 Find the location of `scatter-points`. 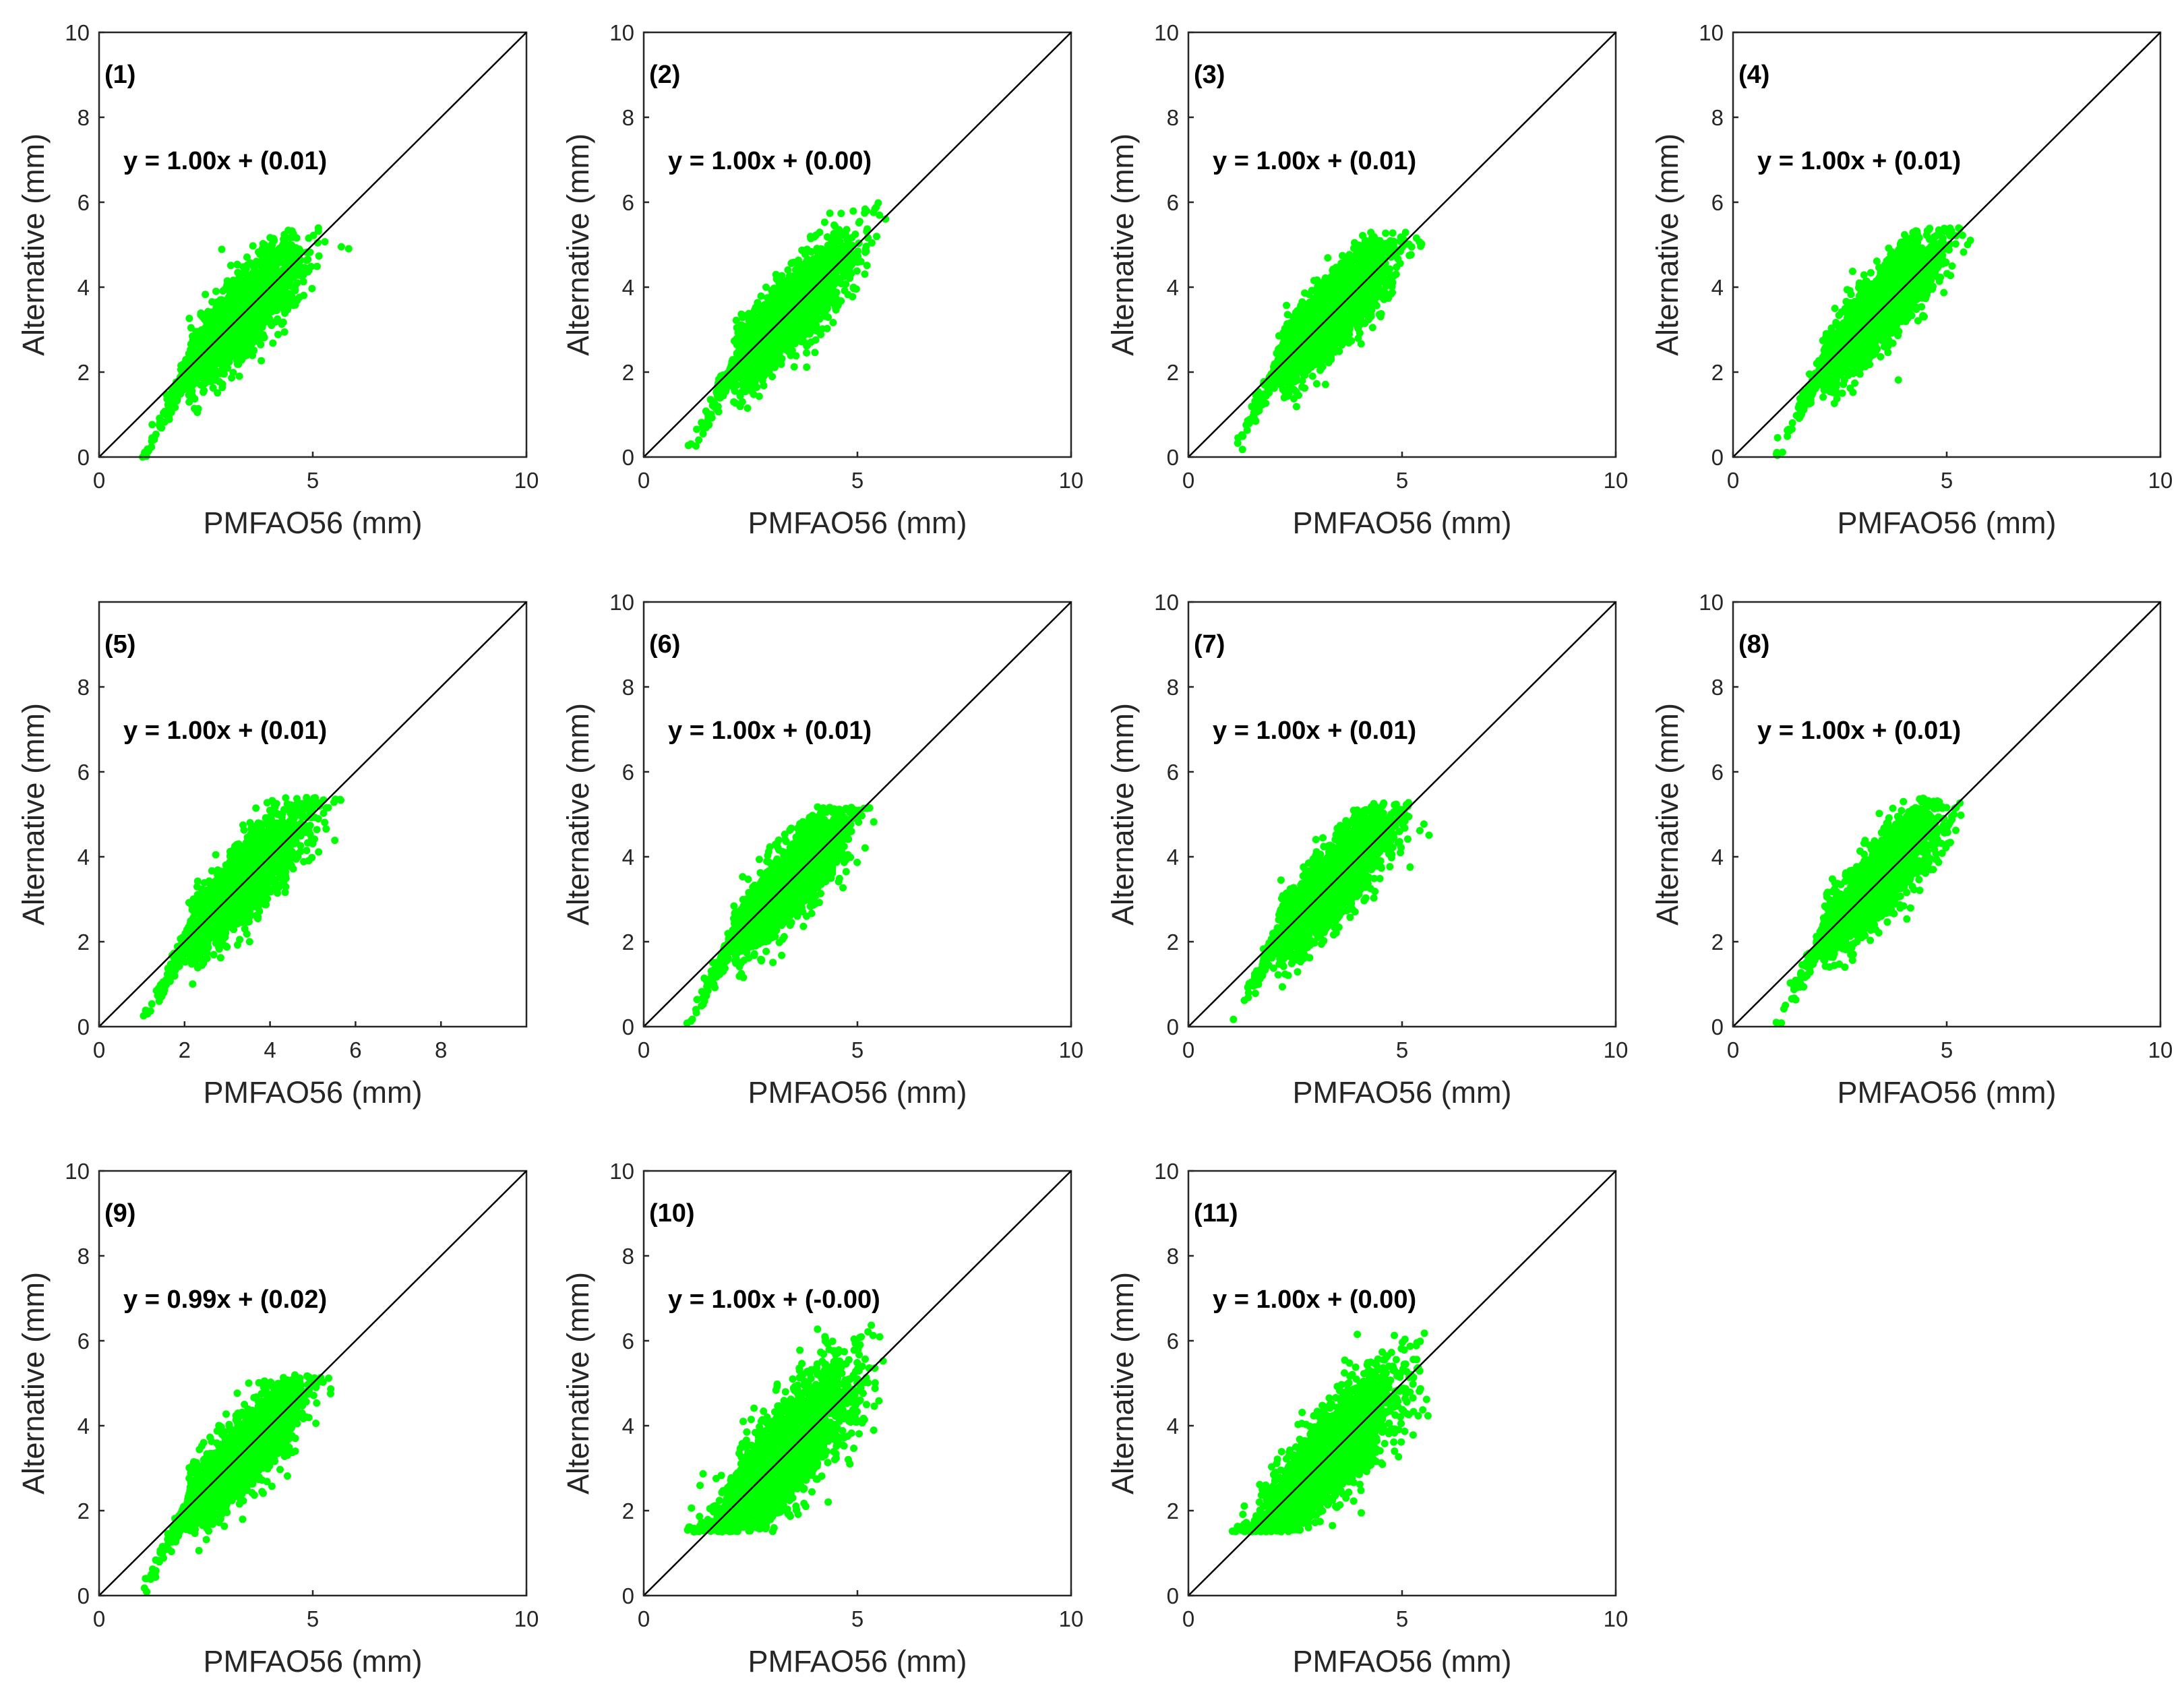

scatter-points is located at coordinates (1330, 342).